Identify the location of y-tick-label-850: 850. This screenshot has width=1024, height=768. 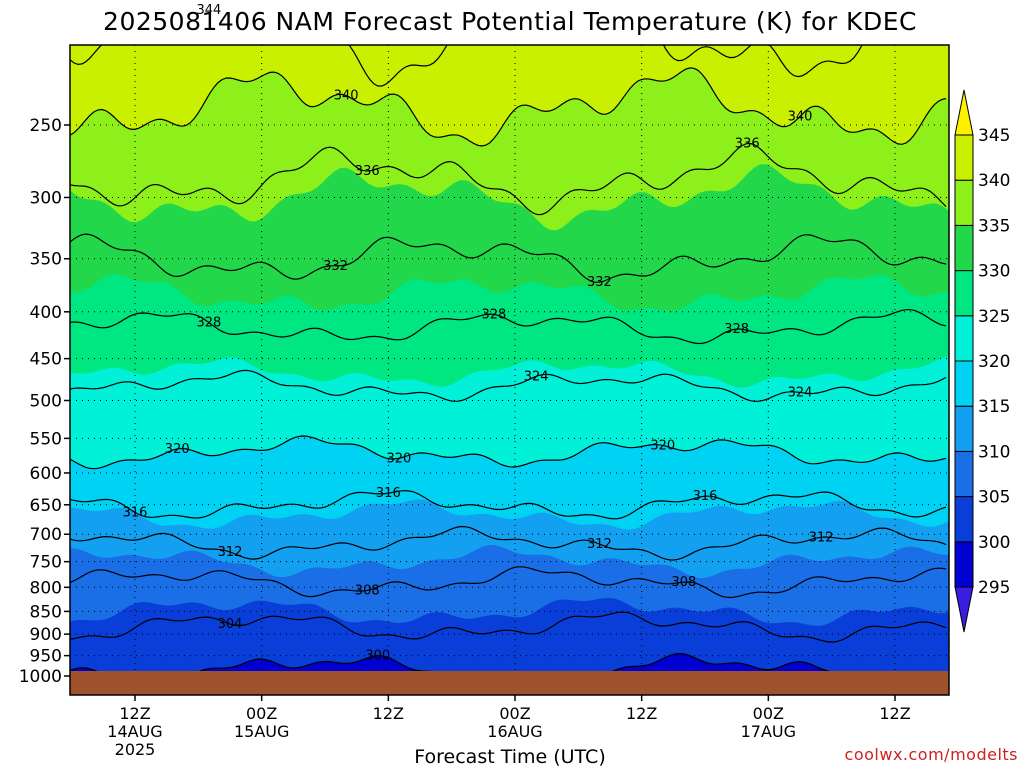
(46, 612).